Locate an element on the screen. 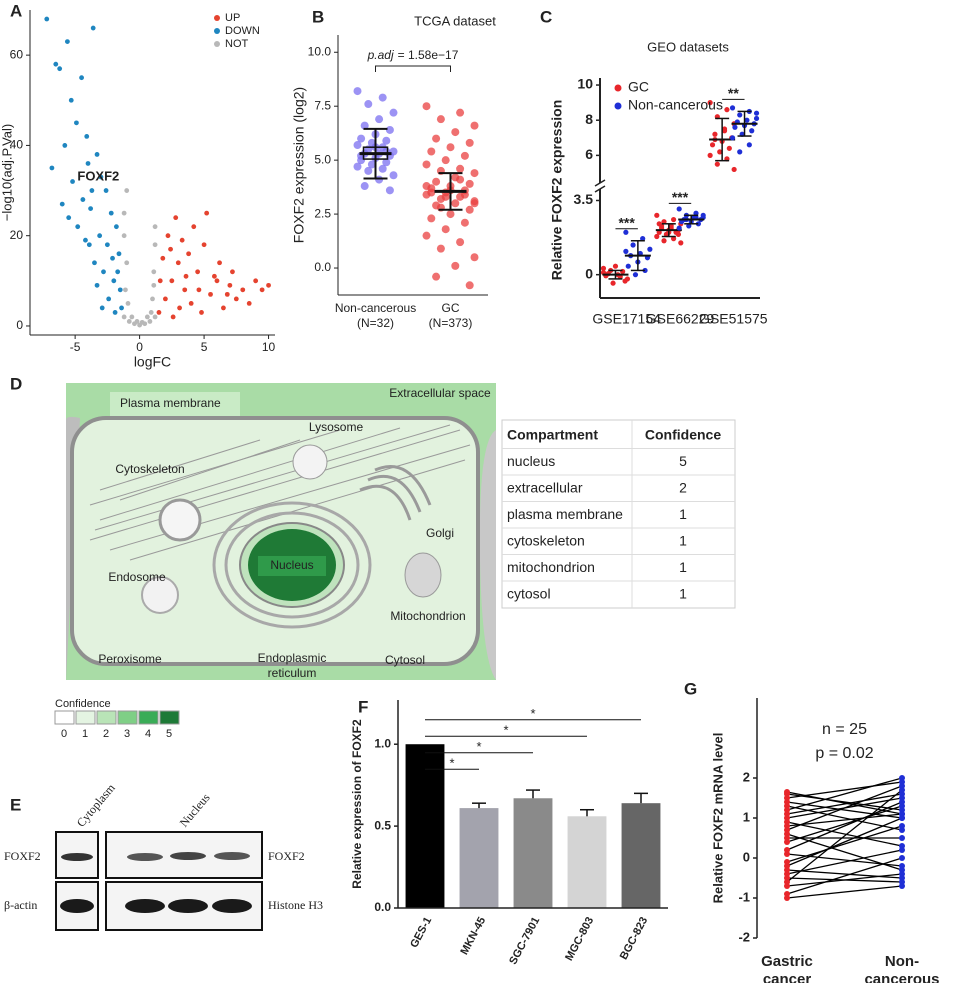 The image size is (969, 983). endosome is located at coordinates (180, 520).